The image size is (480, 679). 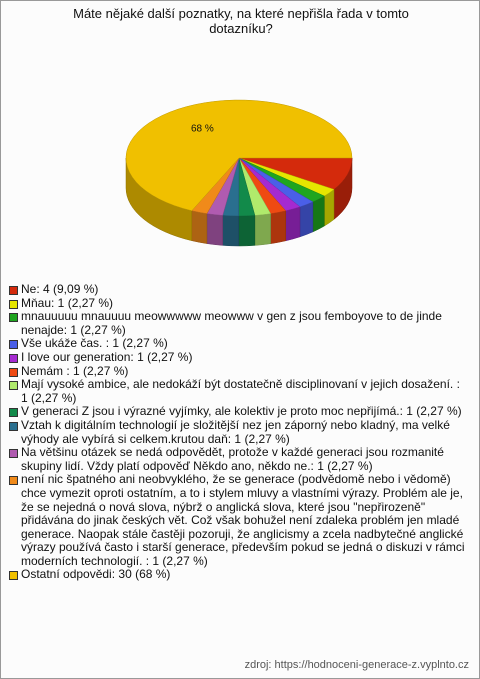 What do you see at coordinates (75, 370) in the screenshot?
I see `legend-label: Nemám : 1 (2,27 %)` at bounding box center [75, 370].